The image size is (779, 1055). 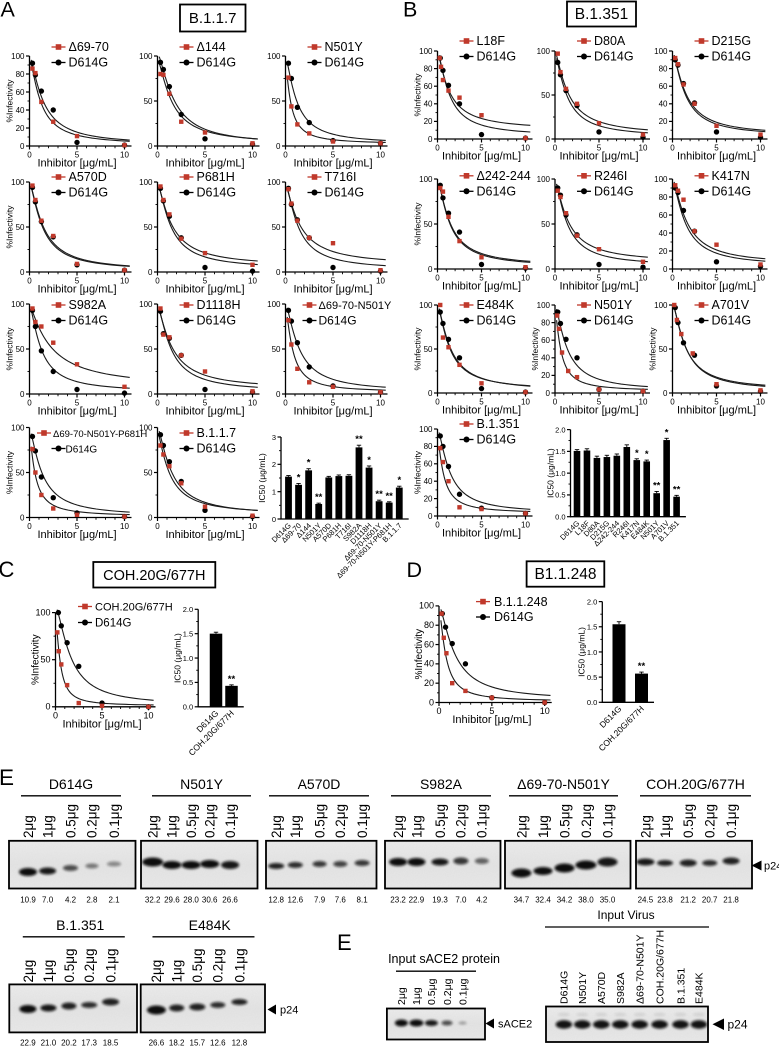 I want to click on svg-text: 18.5, so click(x=111, y=1043).